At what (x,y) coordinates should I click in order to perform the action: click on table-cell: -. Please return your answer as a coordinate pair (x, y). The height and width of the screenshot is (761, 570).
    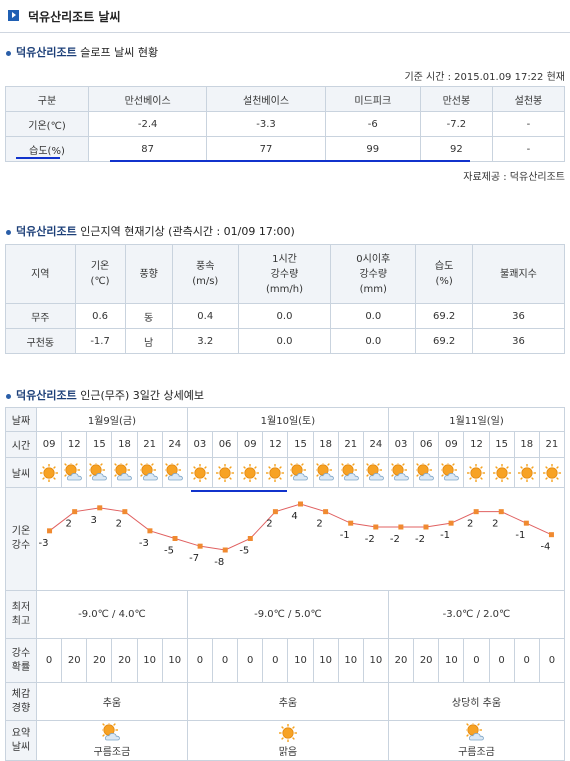
    Looking at the image, I should click on (528, 149).